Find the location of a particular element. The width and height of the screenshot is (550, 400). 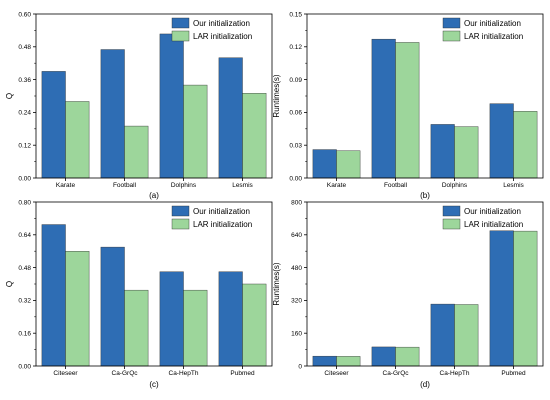

y-tick-label: 0.16 is located at coordinates (24, 334).